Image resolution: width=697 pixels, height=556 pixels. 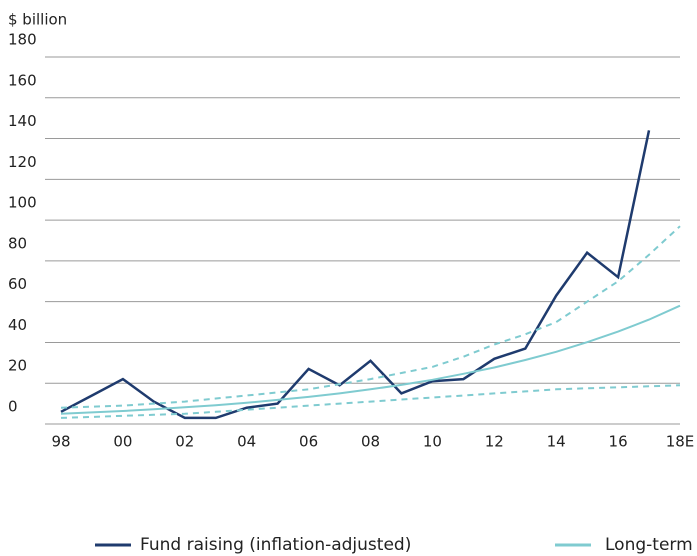 What do you see at coordinates (13, 407) in the screenshot?
I see `y-tick-label: 0` at bounding box center [13, 407].